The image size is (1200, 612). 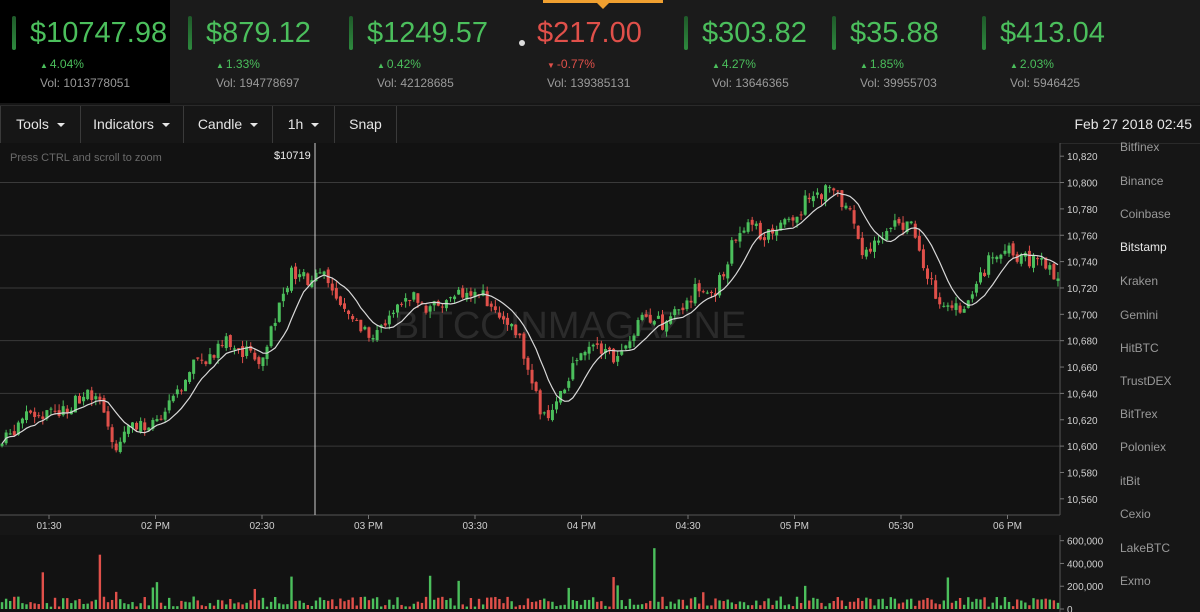 What do you see at coordinates (738, 64) in the screenshot?
I see `ticker-change-value: 4.27%` at bounding box center [738, 64].